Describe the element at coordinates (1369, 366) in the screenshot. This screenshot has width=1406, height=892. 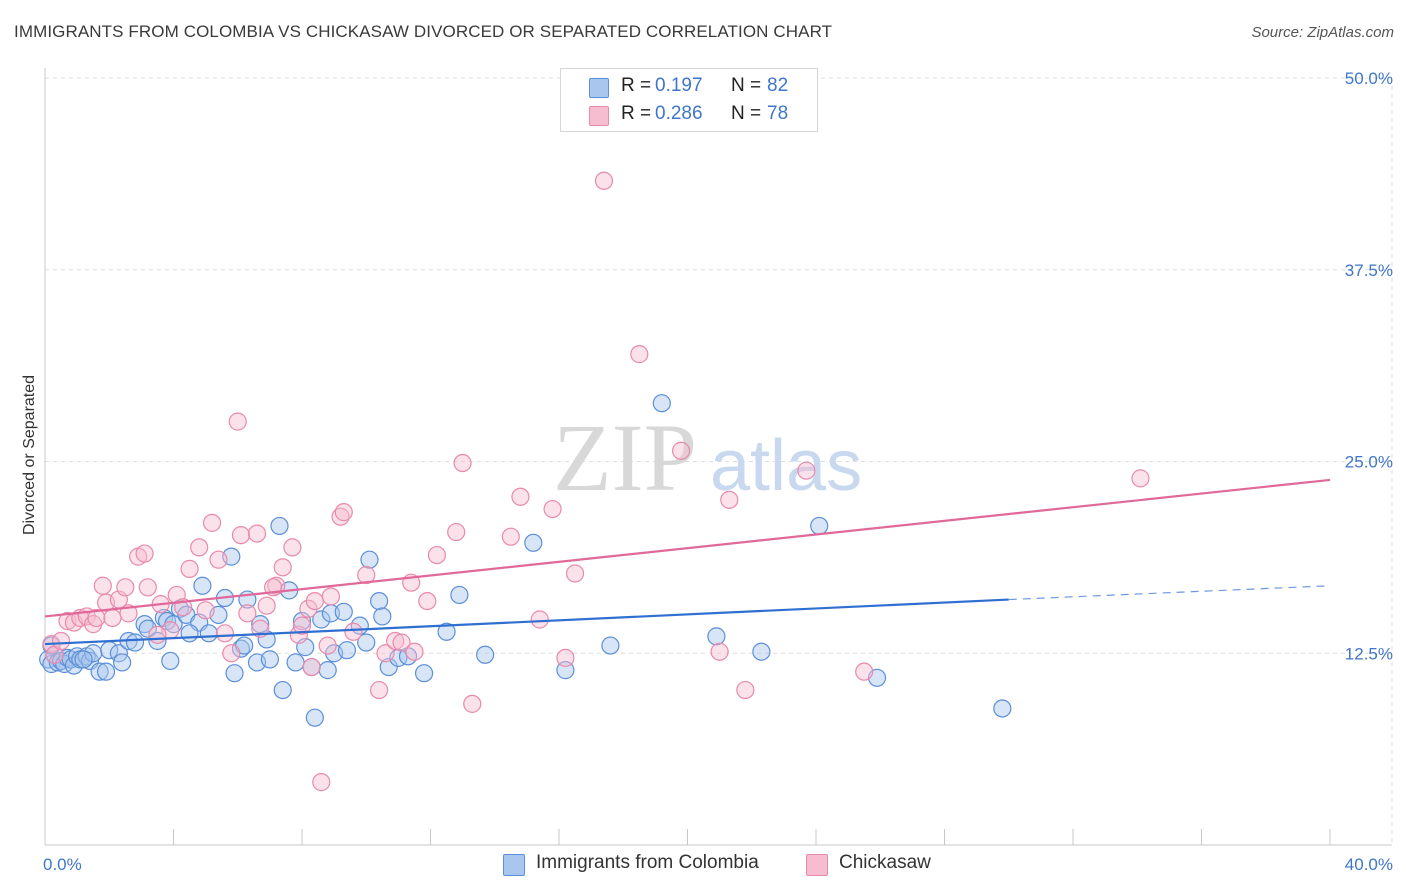
I see `y-tick-labels: 12.5% 25.0% 37.5% 50.0%` at that location.